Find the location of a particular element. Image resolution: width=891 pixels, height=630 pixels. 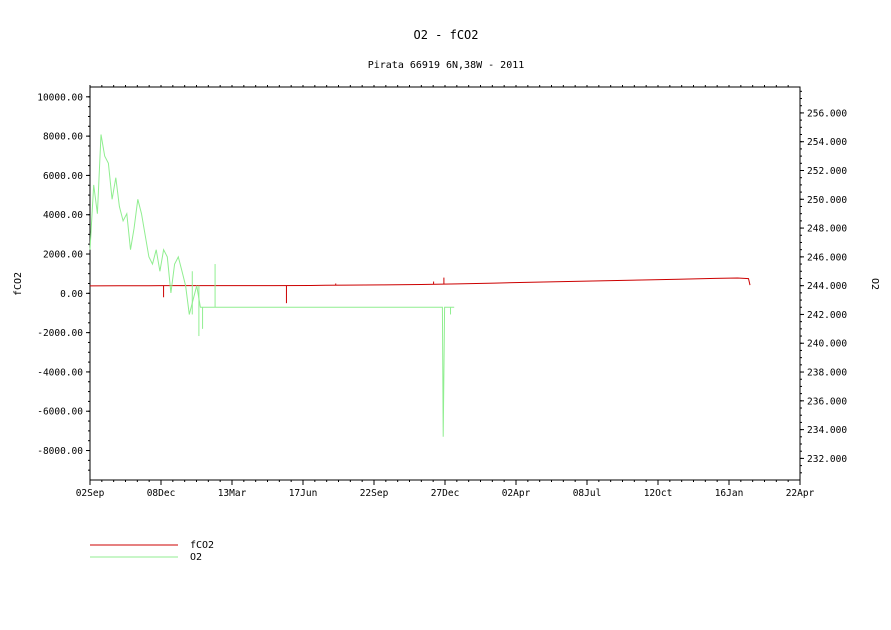

x-tick-label: 27Dec is located at coordinates (445, 493).